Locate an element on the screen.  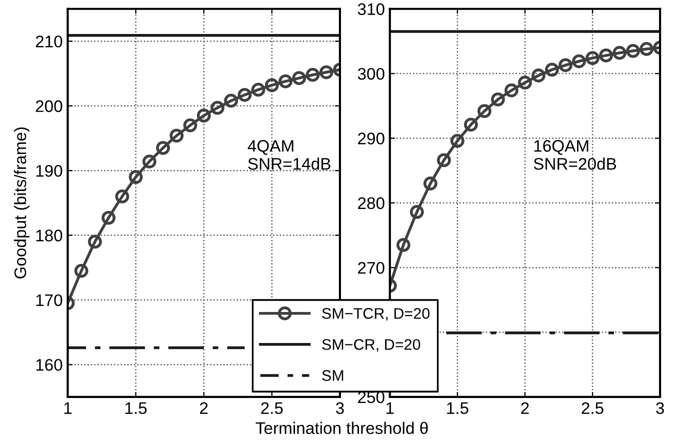
y-tick-label: 270 is located at coordinates (371, 268).